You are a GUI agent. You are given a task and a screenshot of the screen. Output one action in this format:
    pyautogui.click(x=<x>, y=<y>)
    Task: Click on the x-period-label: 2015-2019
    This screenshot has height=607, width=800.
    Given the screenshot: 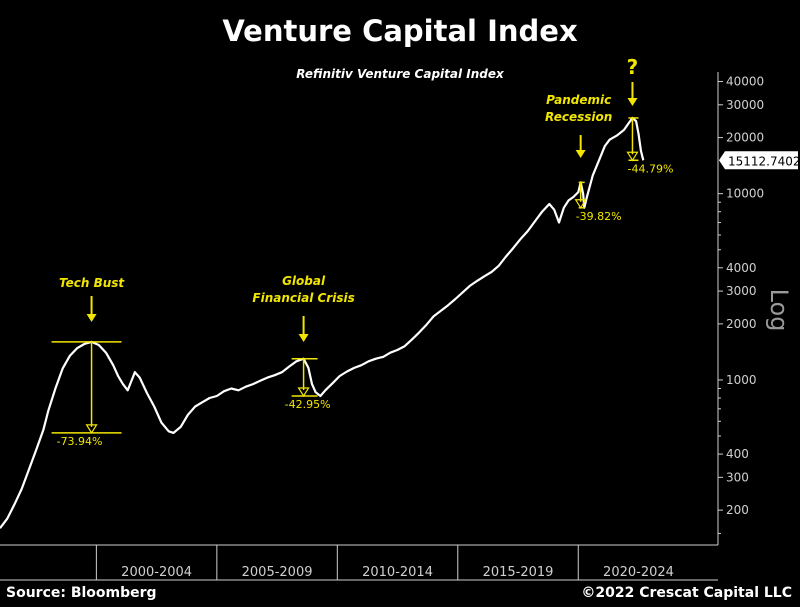 What is the action you would take?
    pyautogui.click(x=518, y=572)
    